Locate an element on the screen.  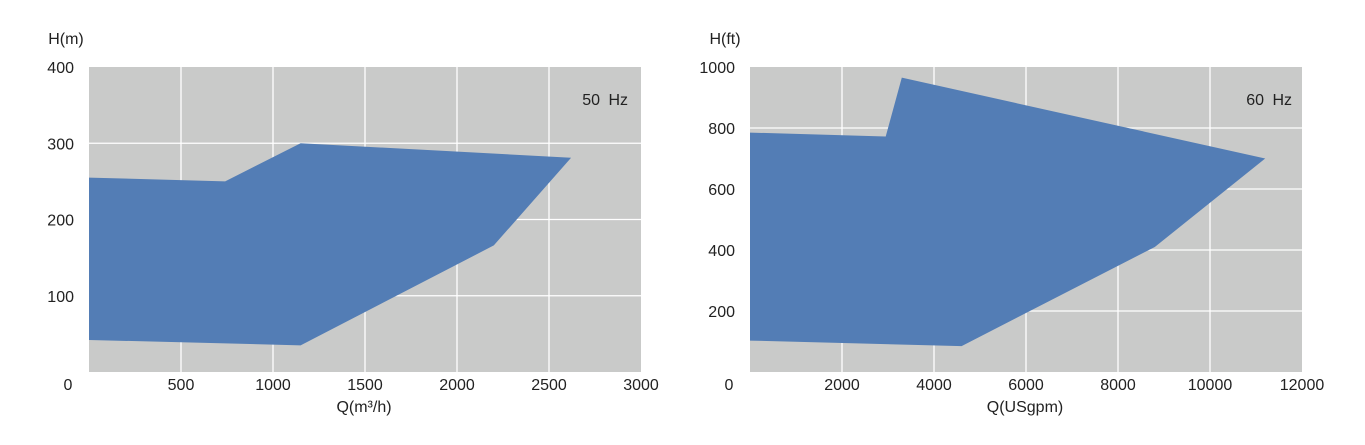
x-tick-label: 6000 is located at coordinates (1026, 385).